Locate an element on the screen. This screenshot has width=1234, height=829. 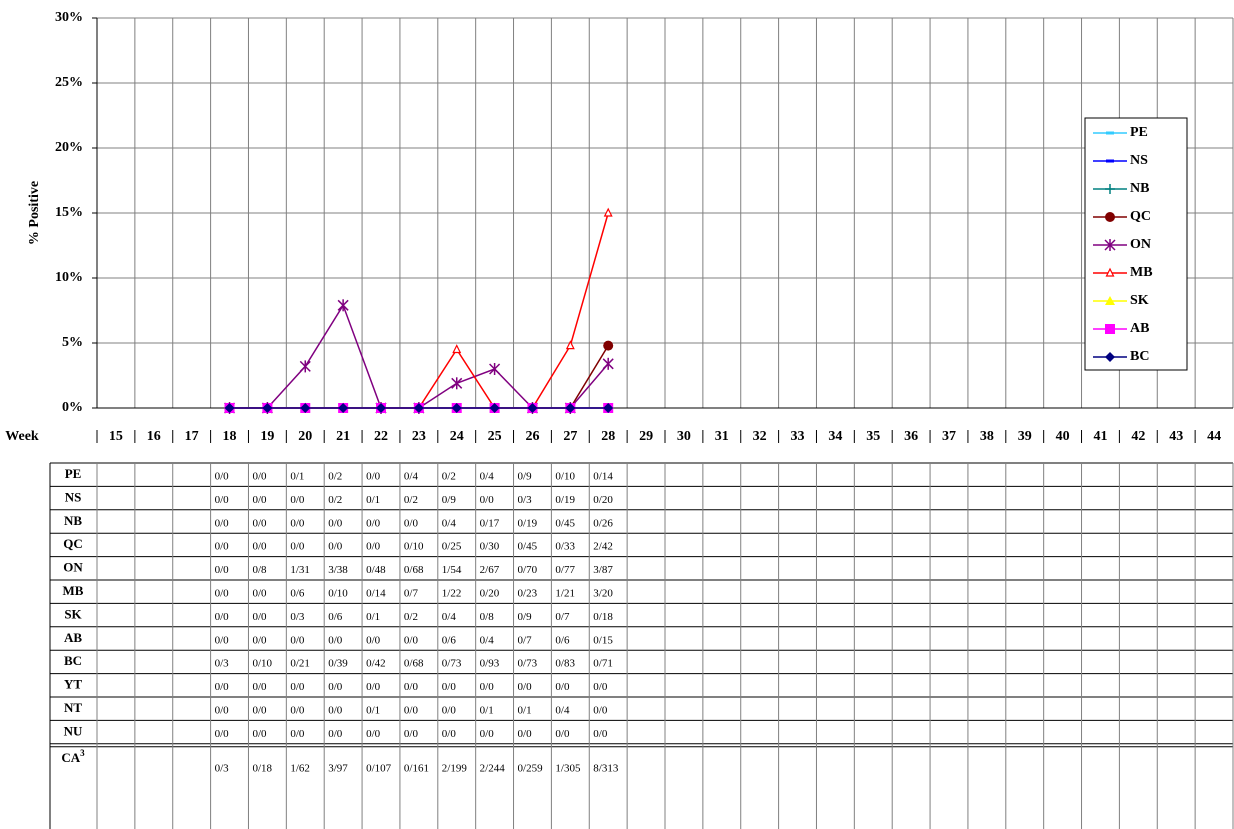
table-cell: 0/73 is located at coordinates (528, 664).